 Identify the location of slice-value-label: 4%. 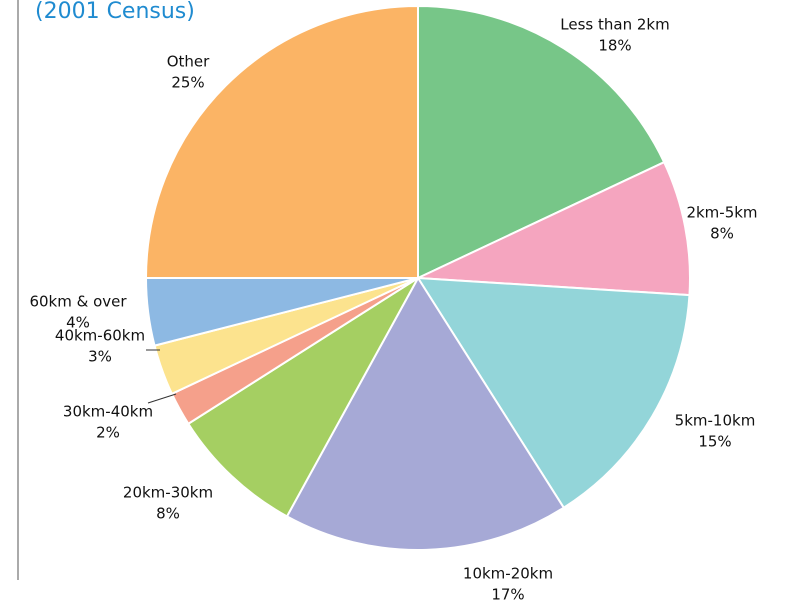
(78, 323).